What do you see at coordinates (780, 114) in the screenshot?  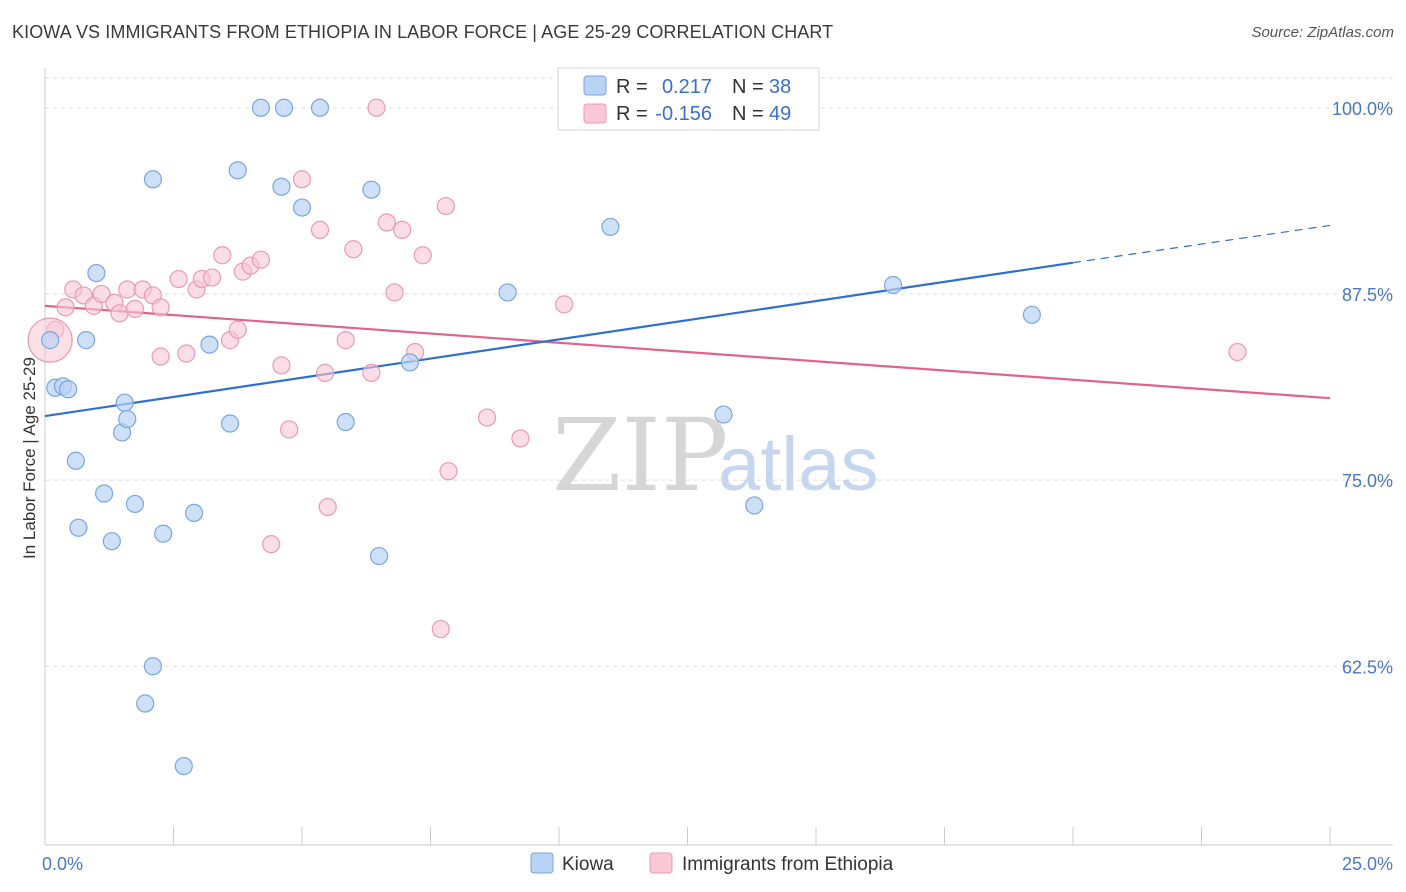 I see `legend-n-value-ethiopia: 49` at bounding box center [780, 114].